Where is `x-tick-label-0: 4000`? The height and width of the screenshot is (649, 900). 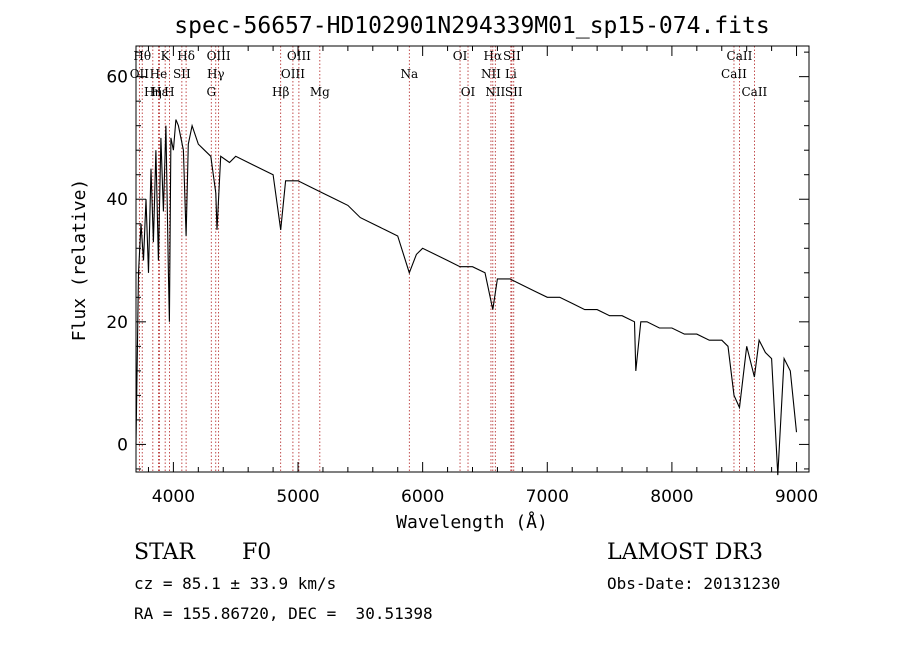 x-tick-label-0: 4000 is located at coordinates (173, 497).